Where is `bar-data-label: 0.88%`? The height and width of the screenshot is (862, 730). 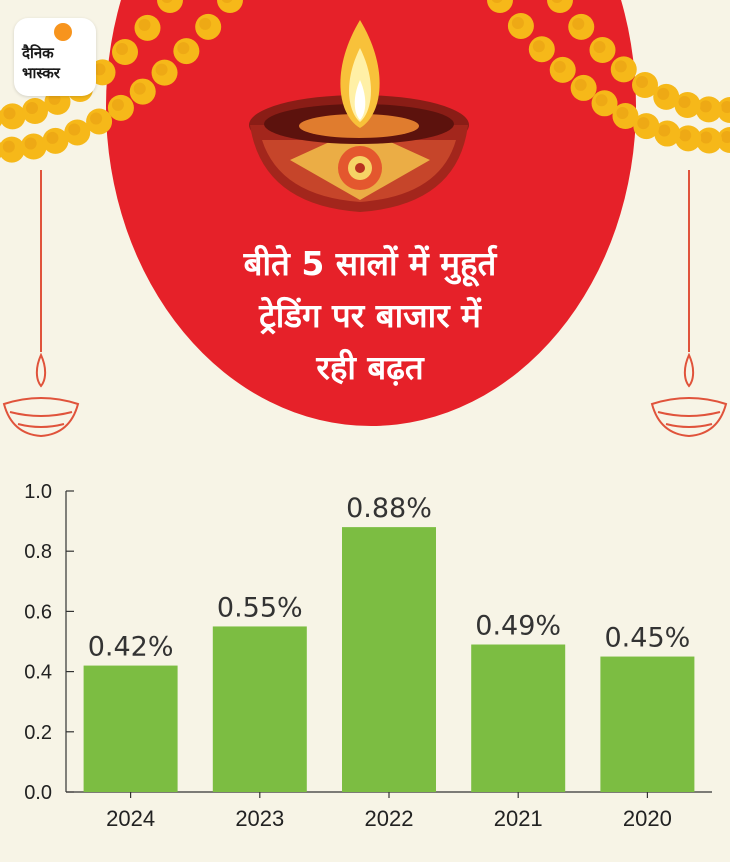 bar-data-label: 0.88% is located at coordinates (389, 508).